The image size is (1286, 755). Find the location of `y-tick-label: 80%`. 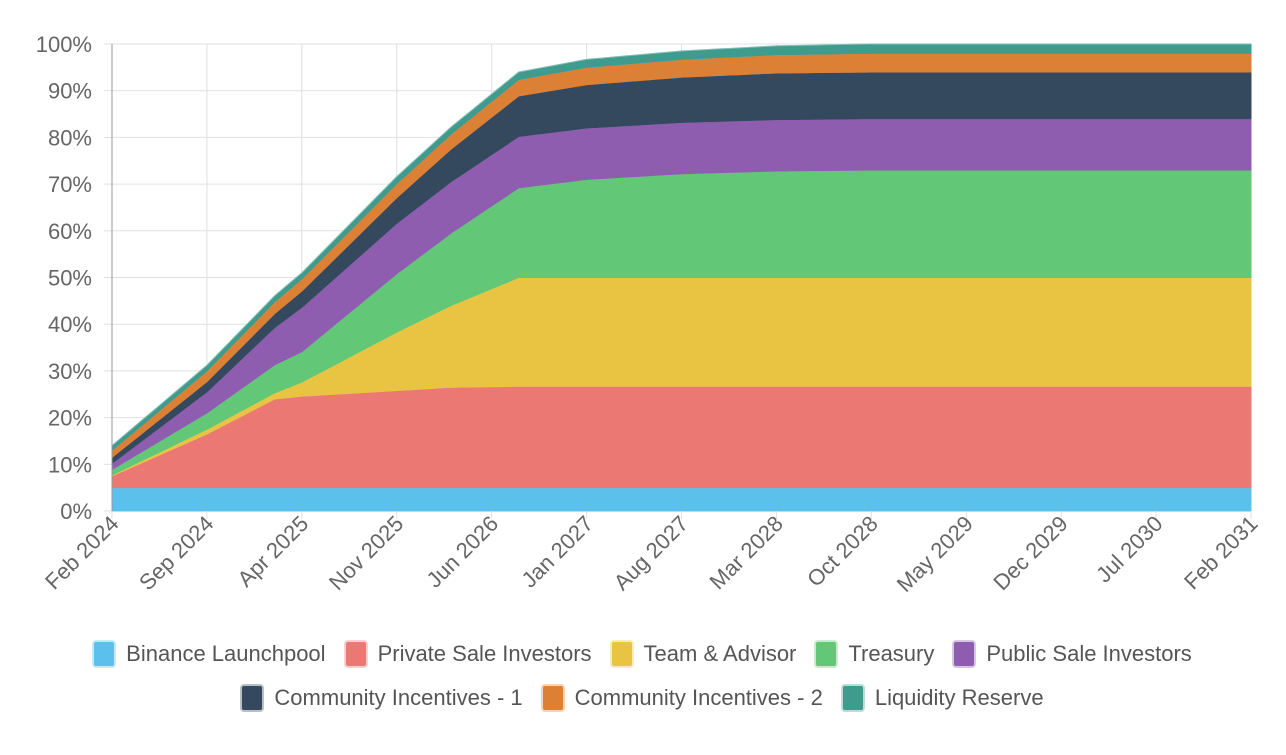

y-tick-label: 80% is located at coordinates (70, 137).